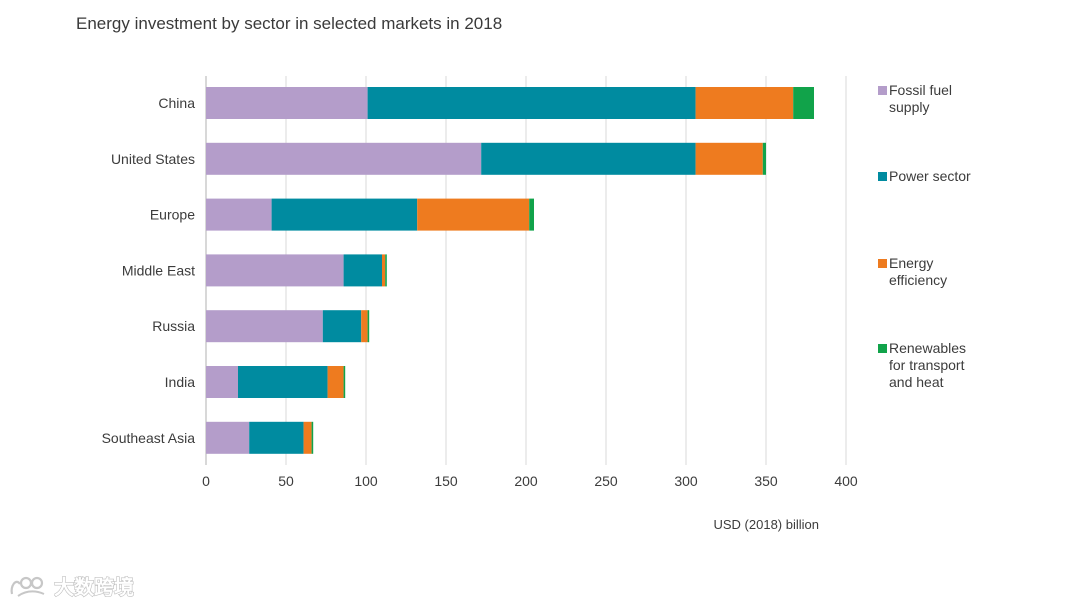  Describe the element at coordinates (911, 263) in the screenshot. I see `legend-label-energy-efficiency-line-1: Energy` at that location.